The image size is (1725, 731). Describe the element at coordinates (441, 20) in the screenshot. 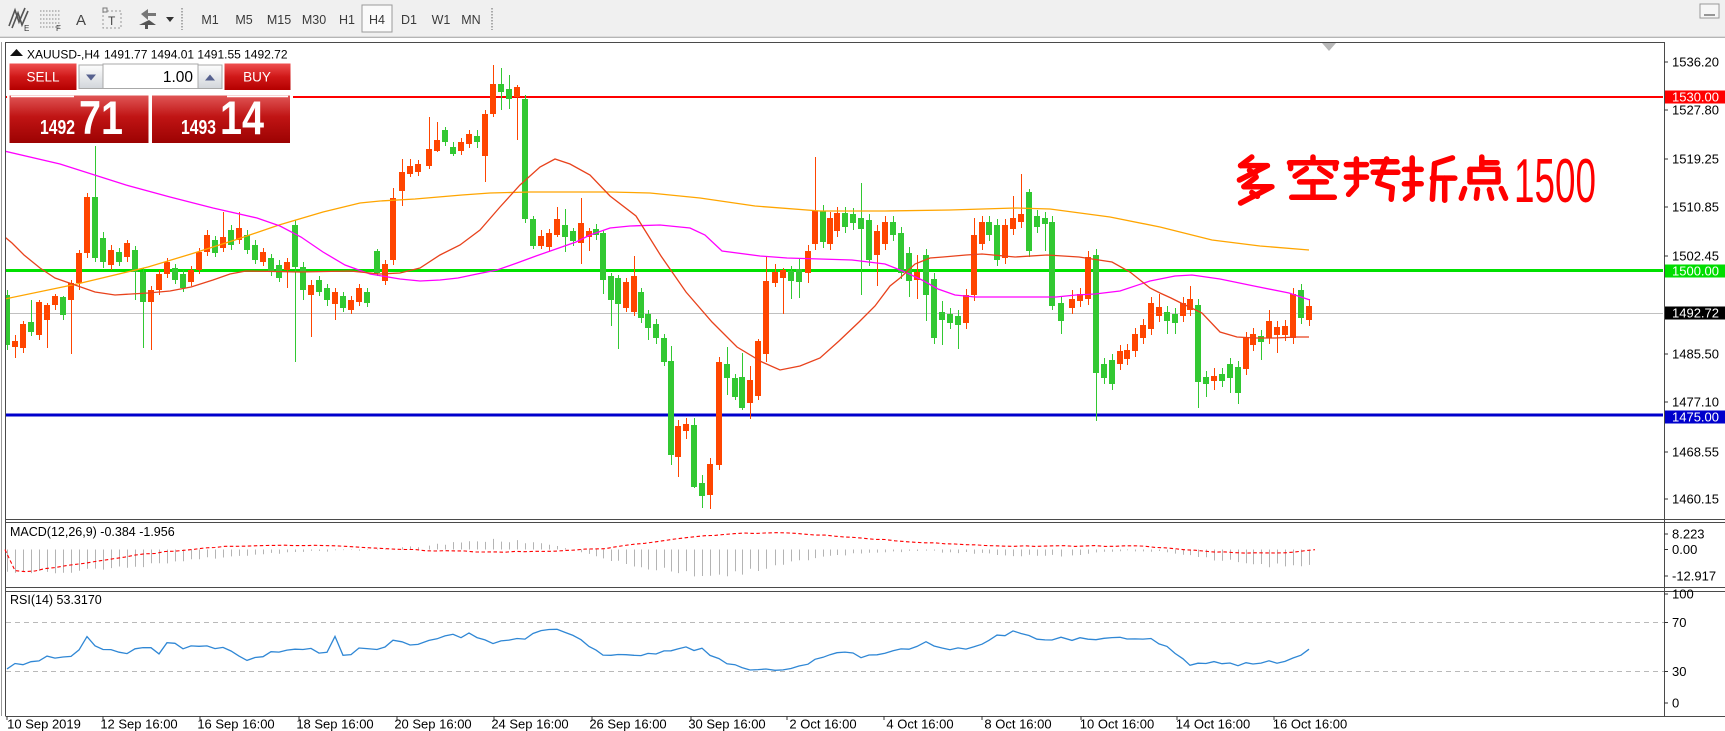

I see `svg-text: W1` at that location.